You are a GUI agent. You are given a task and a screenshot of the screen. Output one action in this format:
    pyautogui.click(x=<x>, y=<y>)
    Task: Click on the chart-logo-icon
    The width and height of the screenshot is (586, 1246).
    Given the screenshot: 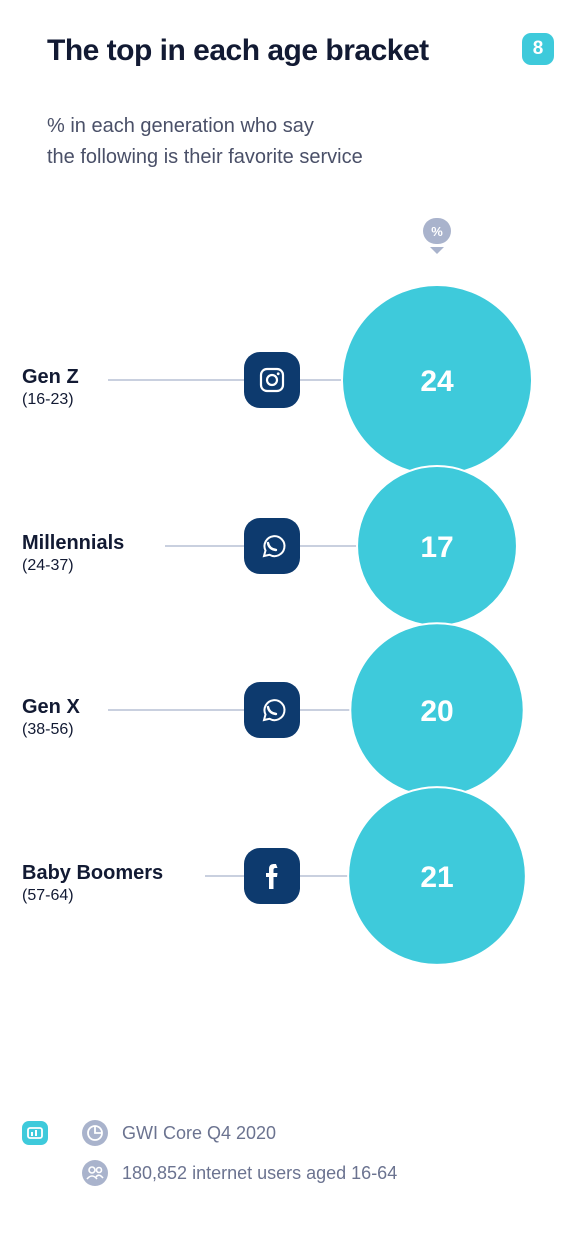 What is the action you would take?
    pyautogui.click(x=35, y=1133)
    